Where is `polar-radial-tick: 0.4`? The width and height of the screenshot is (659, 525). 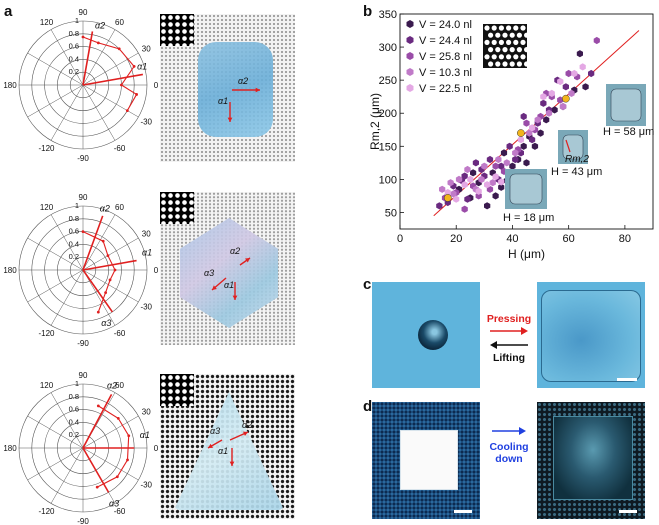 polar-radial-tick: 0.4 is located at coordinates (74, 421).